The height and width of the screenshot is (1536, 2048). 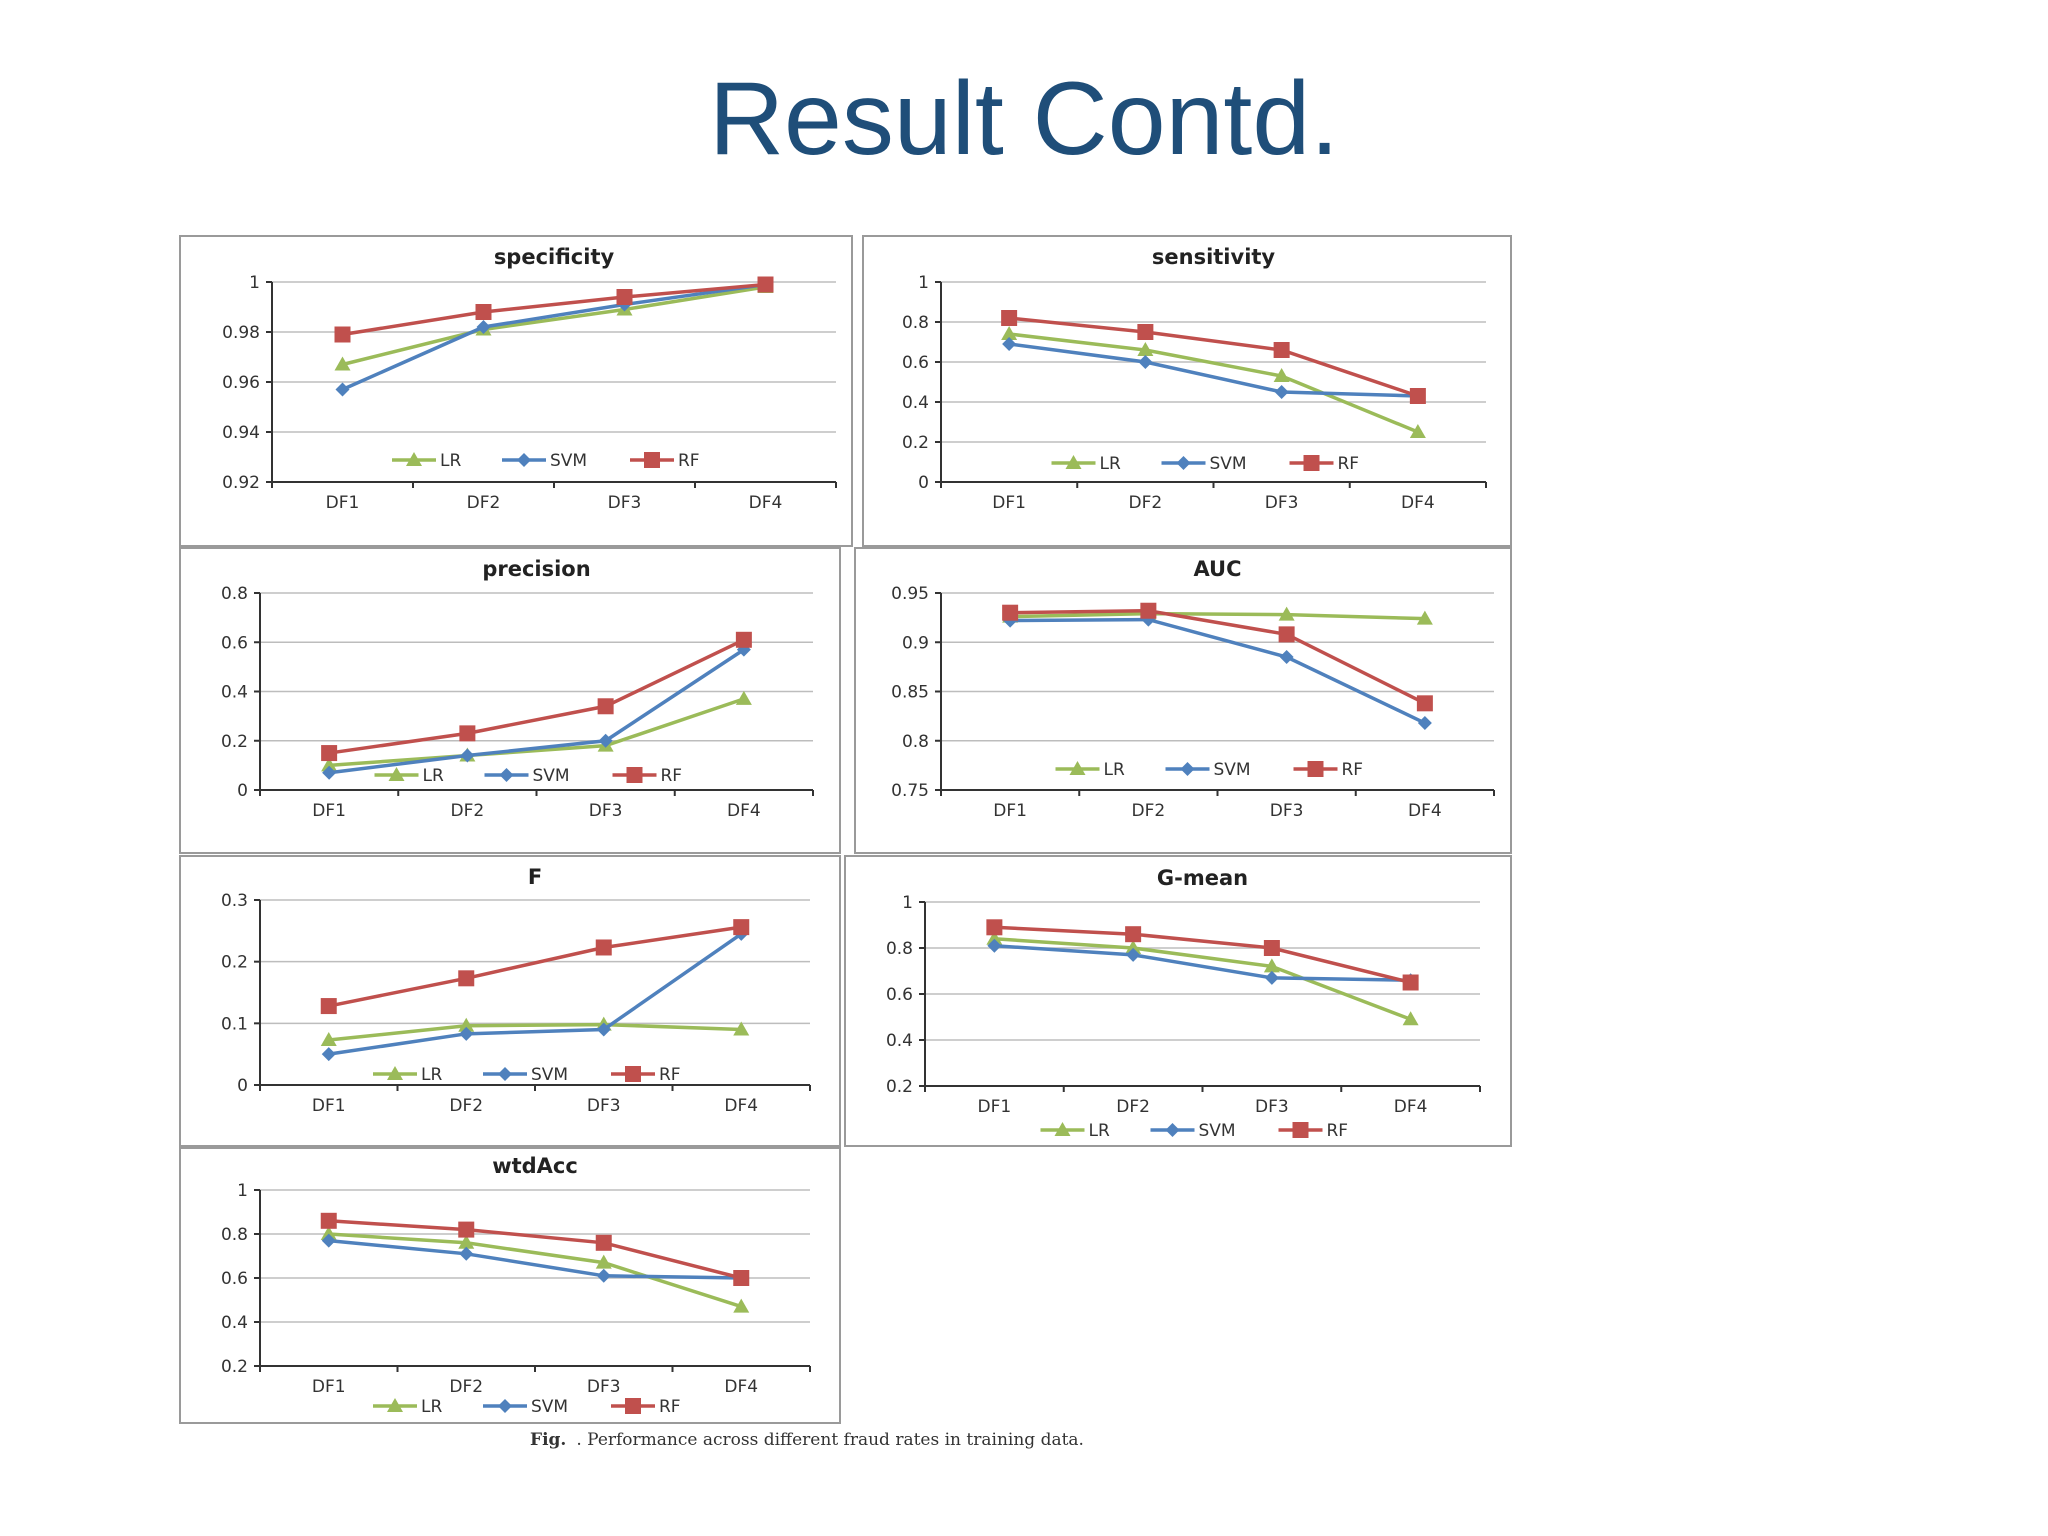 What do you see at coordinates (1183, 463) in the screenshot?
I see `legend-marker-svm` at bounding box center [1183, 463].